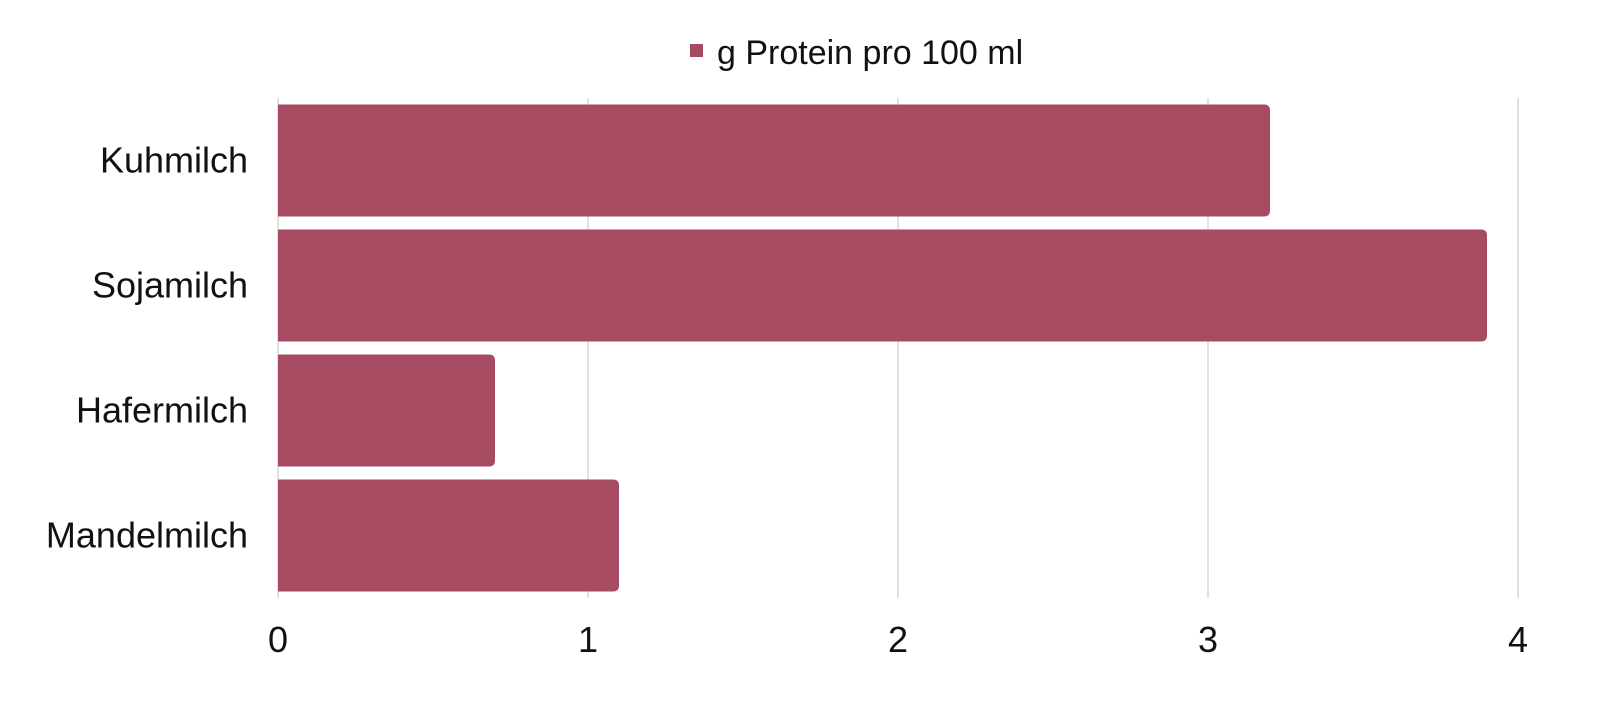 This screenshot has height=705, width=1600. What do you see at coordinates (278, 639) in the screenshot?
I see `x-tick-label-0: 0` at bounding box center [278, 639].